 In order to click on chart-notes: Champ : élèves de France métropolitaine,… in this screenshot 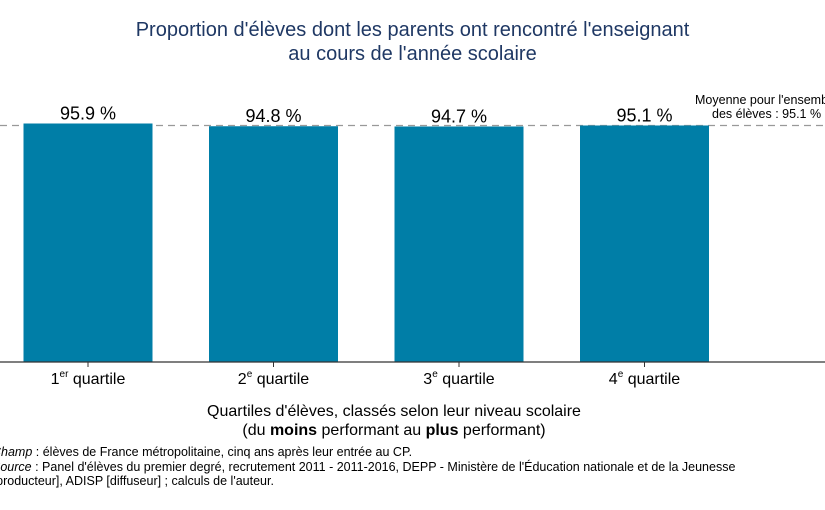, I will do `click(367, 467)`.